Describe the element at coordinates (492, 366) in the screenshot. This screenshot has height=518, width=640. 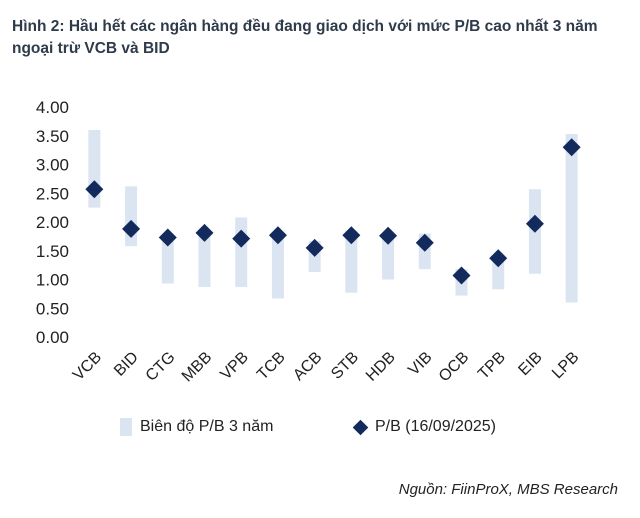
I see `x-tick-label-tpb: TPB` at that location.